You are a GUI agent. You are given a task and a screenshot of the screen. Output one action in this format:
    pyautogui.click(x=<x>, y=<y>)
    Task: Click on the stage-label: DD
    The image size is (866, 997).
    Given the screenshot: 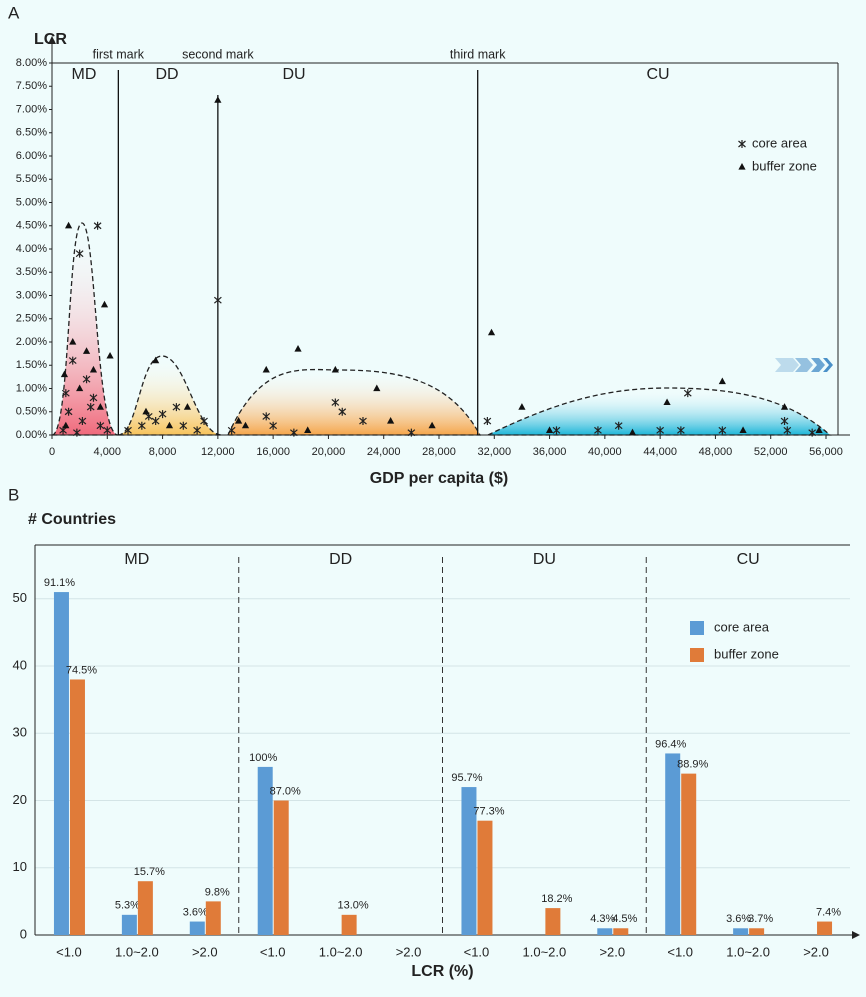 What is the action you would take?
    pyautogui.click(x=166, y=74)
    